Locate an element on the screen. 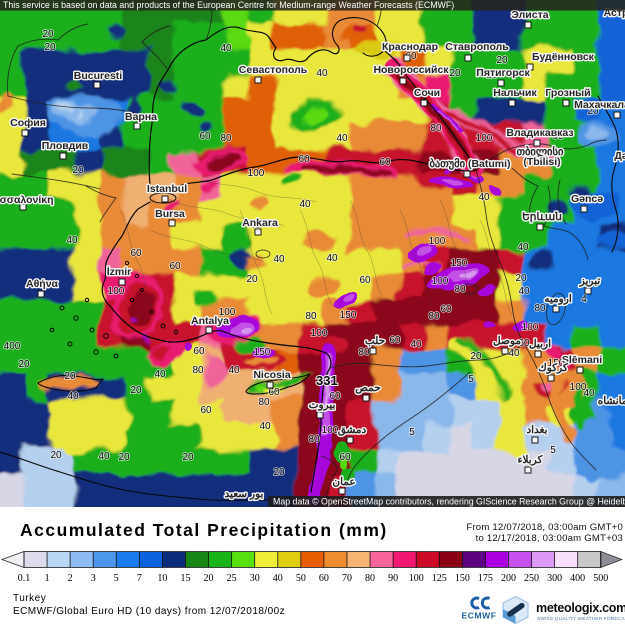 The width and height of the screenshot is (625, 625). svg-text: 175 is located at coordinates (485, 578).